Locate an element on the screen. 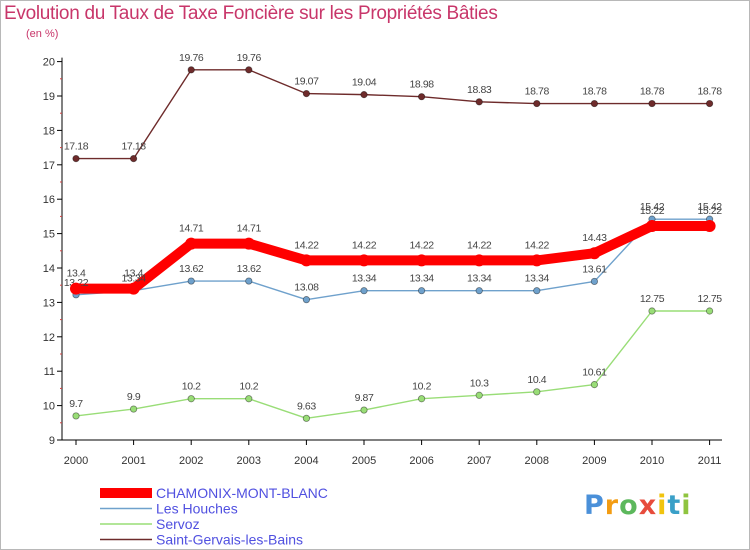  data-label-servoz: 9.87 is located at coordinates (364, 398).